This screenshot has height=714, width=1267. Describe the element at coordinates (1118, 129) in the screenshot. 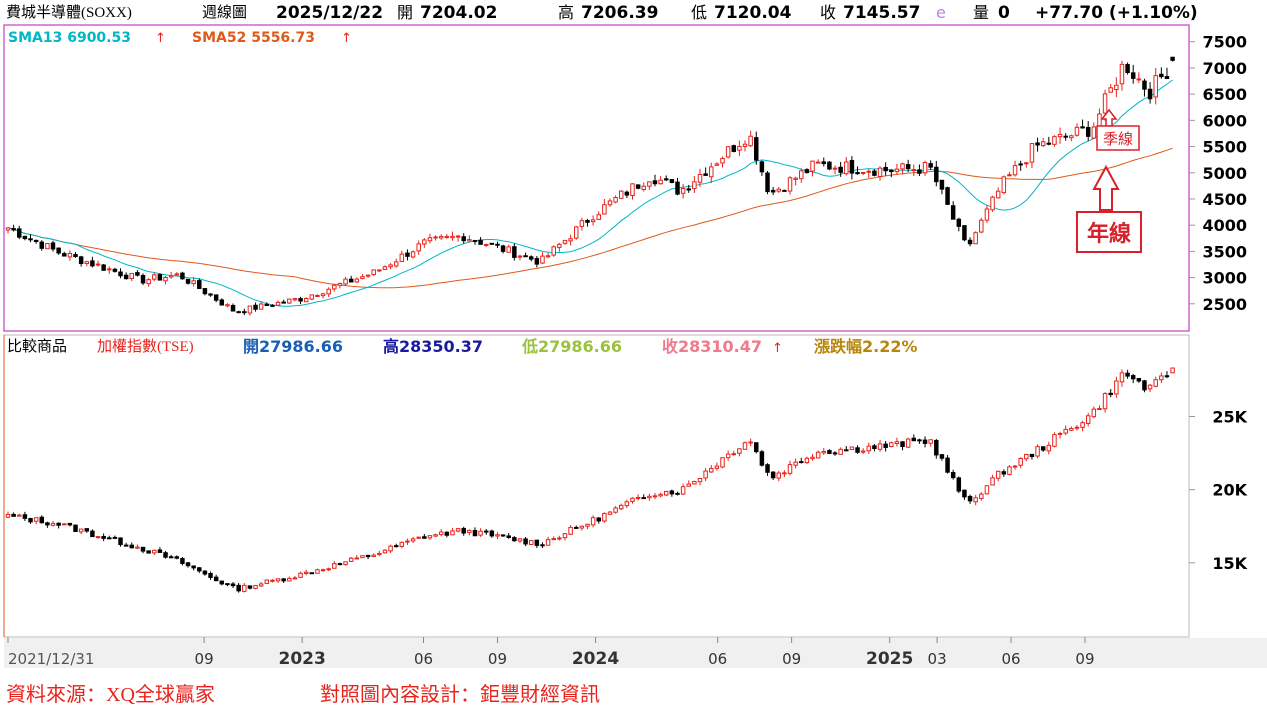

I see `quarter-line-annotation: 季線` at that location.